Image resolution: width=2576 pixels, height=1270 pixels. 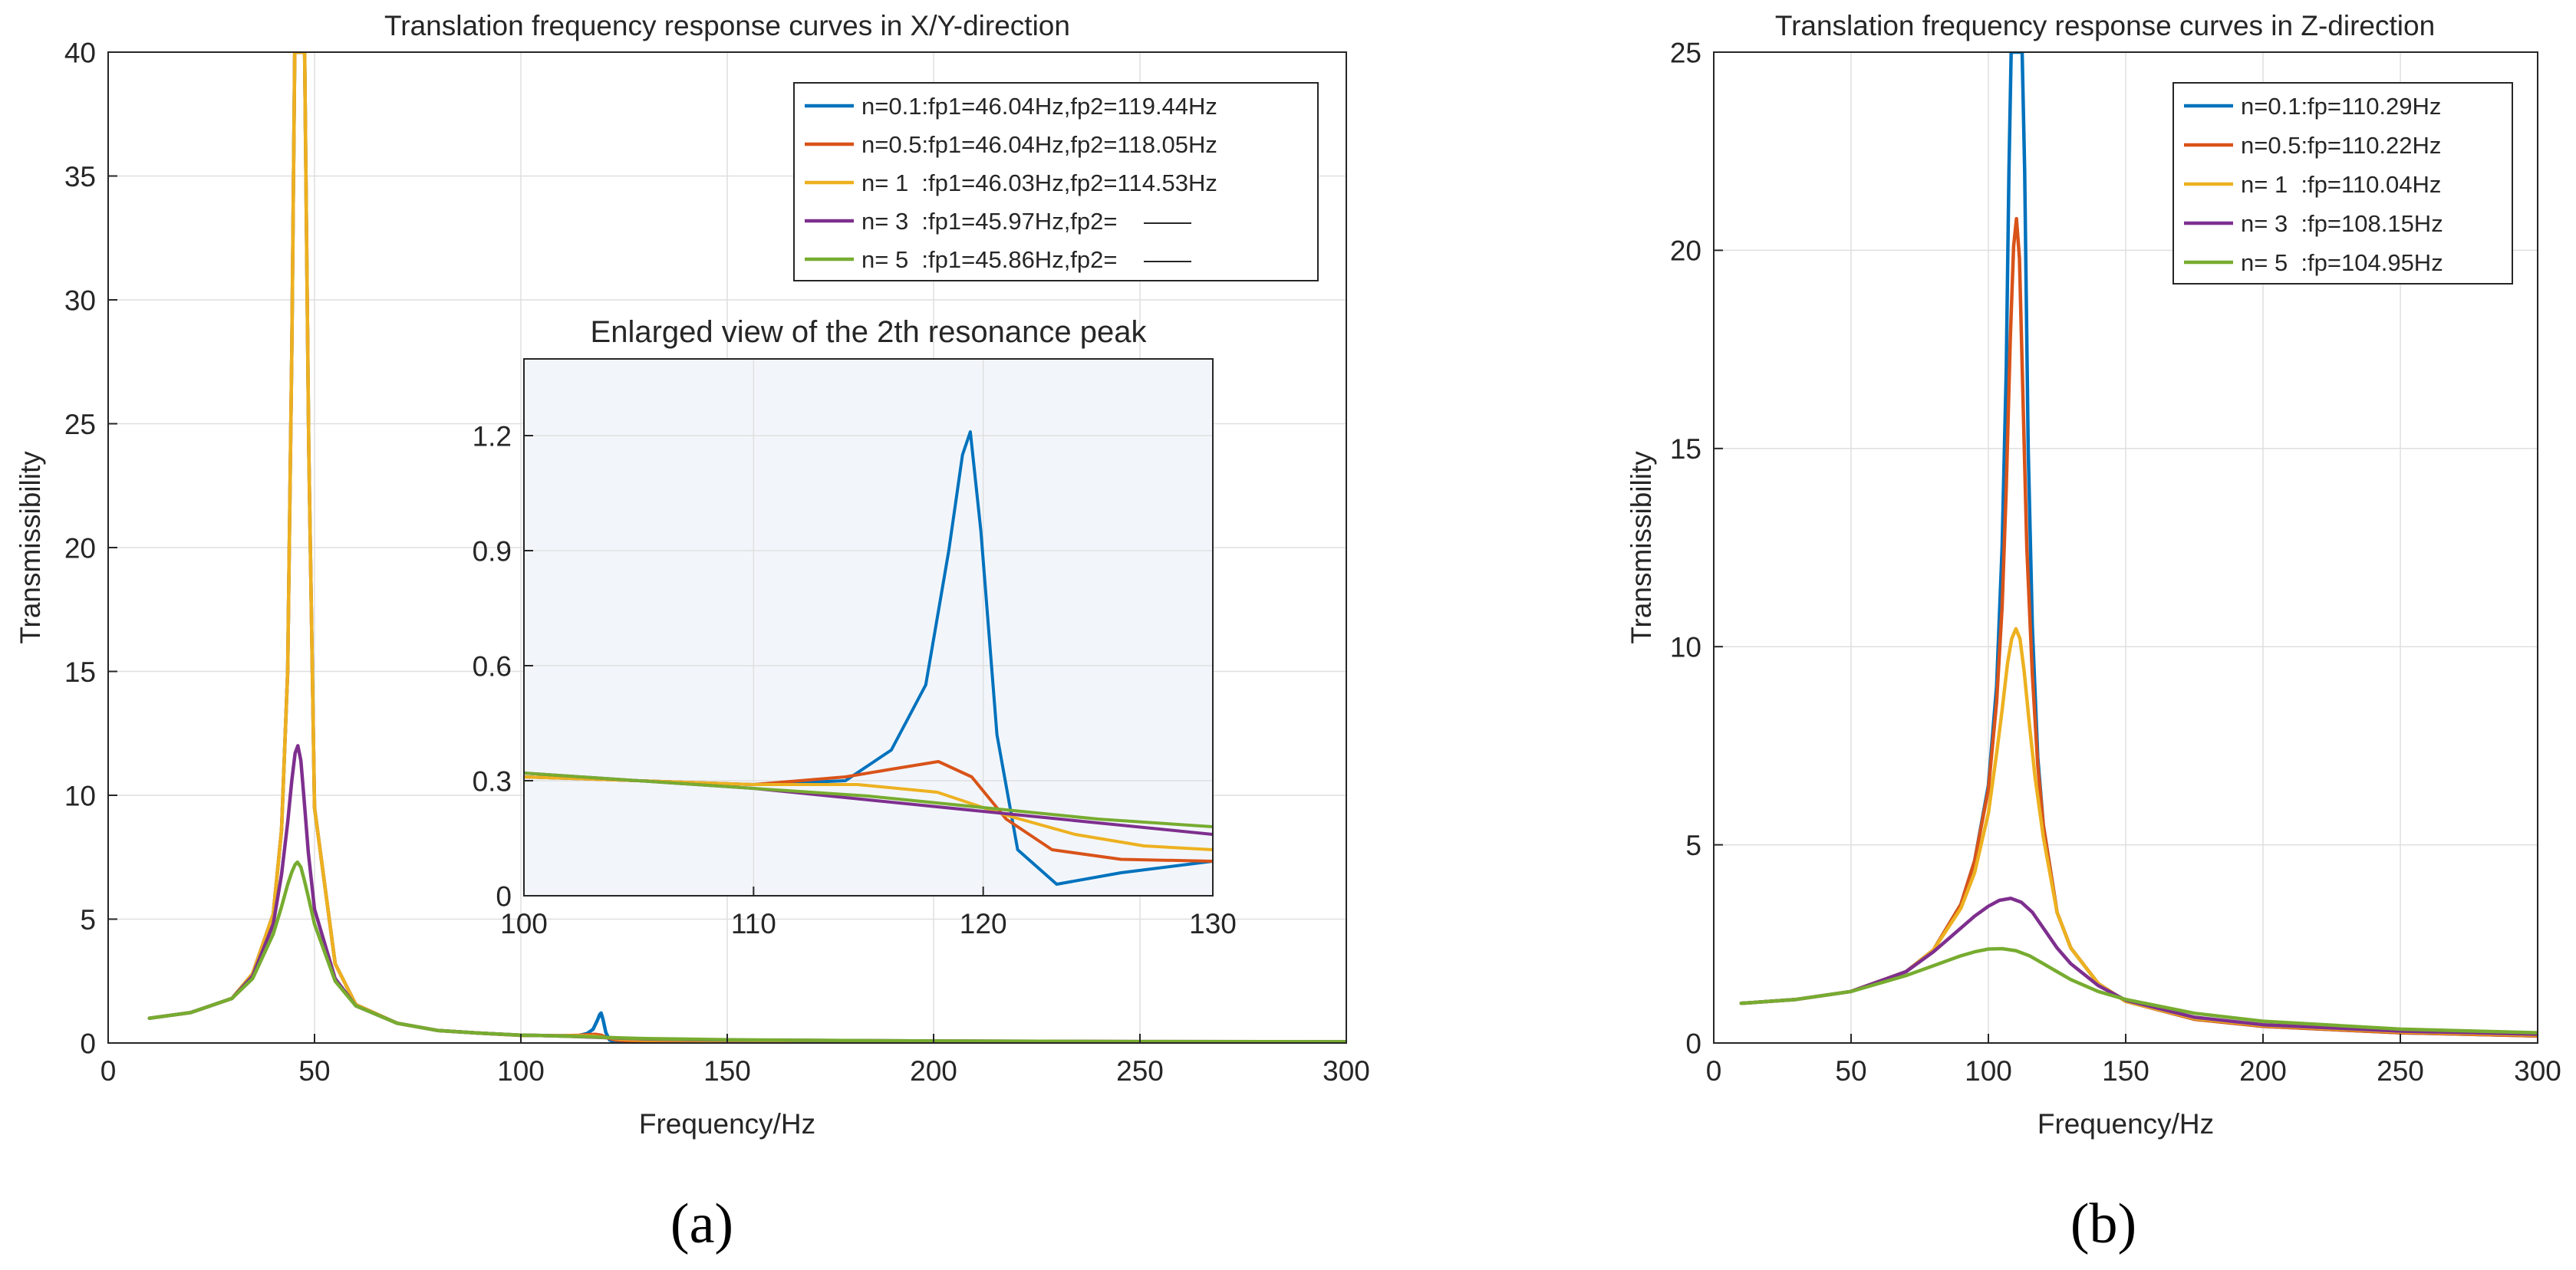 I want to click on panel-b-legend-label-1: n=0.1:fp=110.29Hz, so click(x=2341, y=106).